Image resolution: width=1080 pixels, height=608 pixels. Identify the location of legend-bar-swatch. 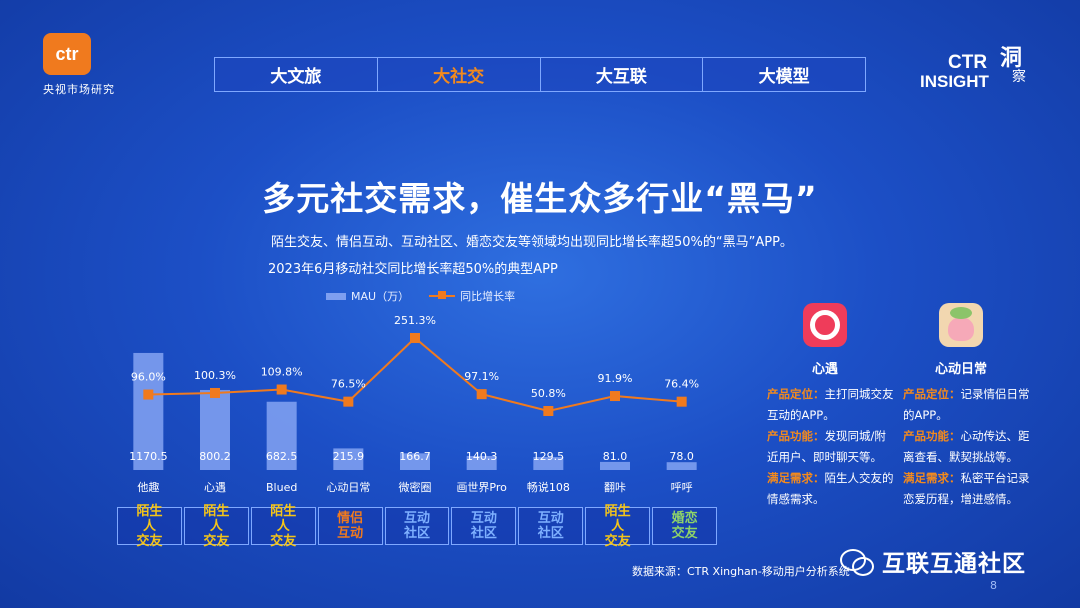
(336, 296).